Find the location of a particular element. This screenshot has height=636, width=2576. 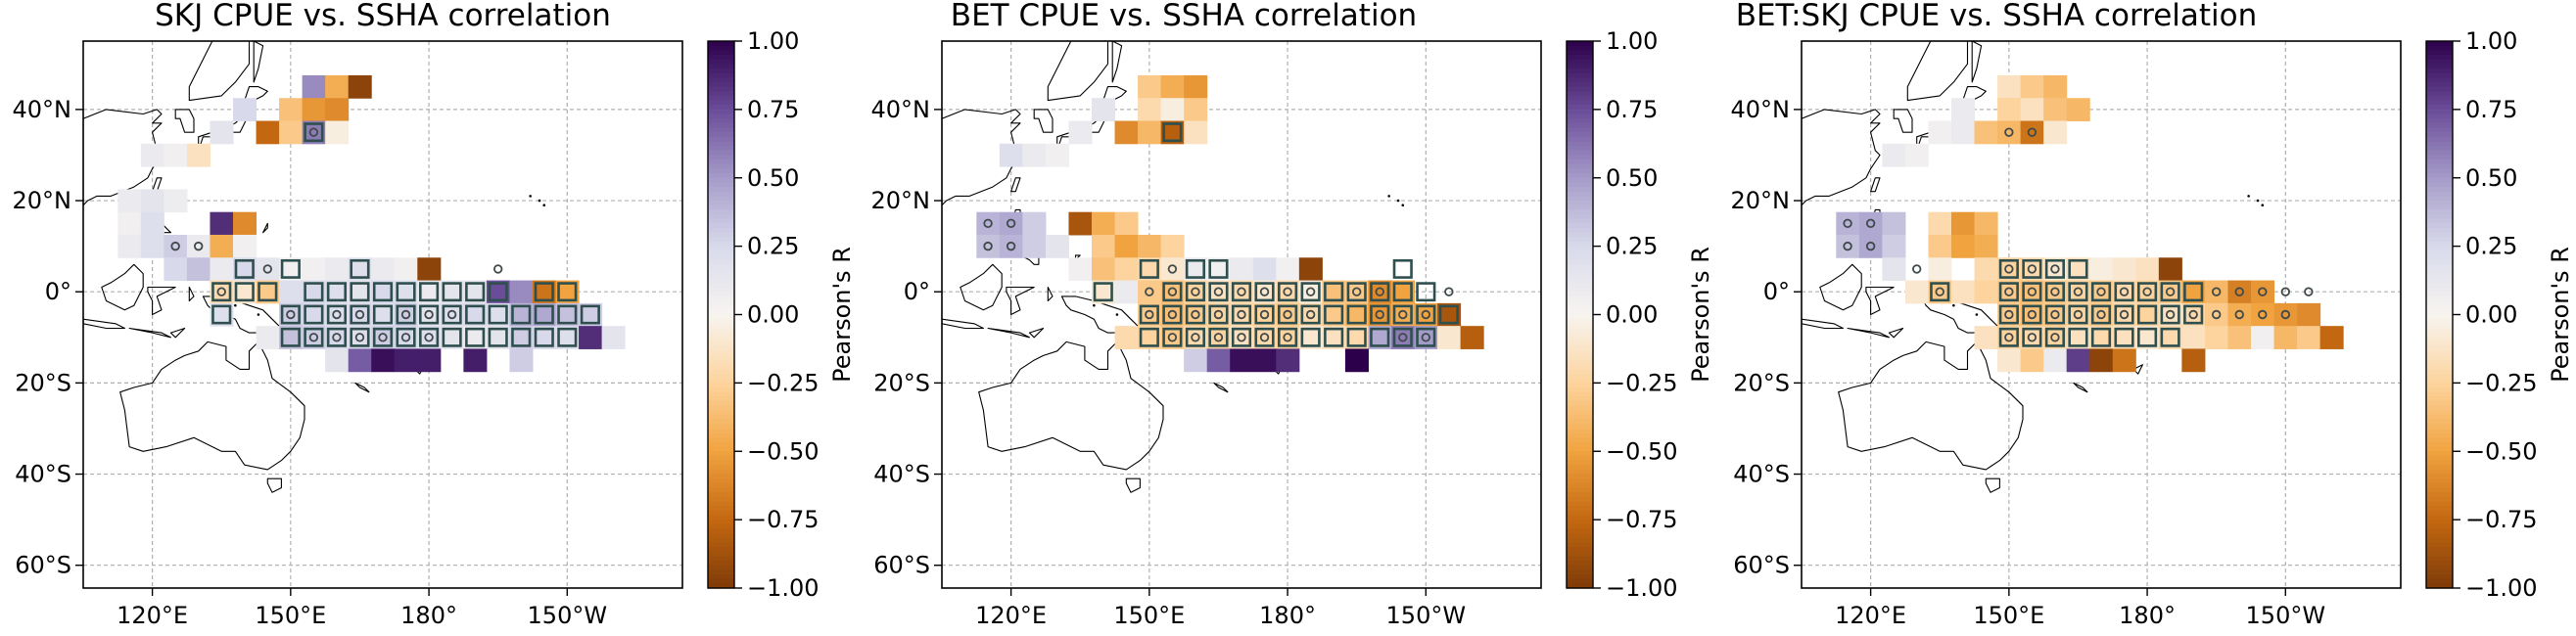

x-tick-label: 120°E is located at coordinates (1871, 616).